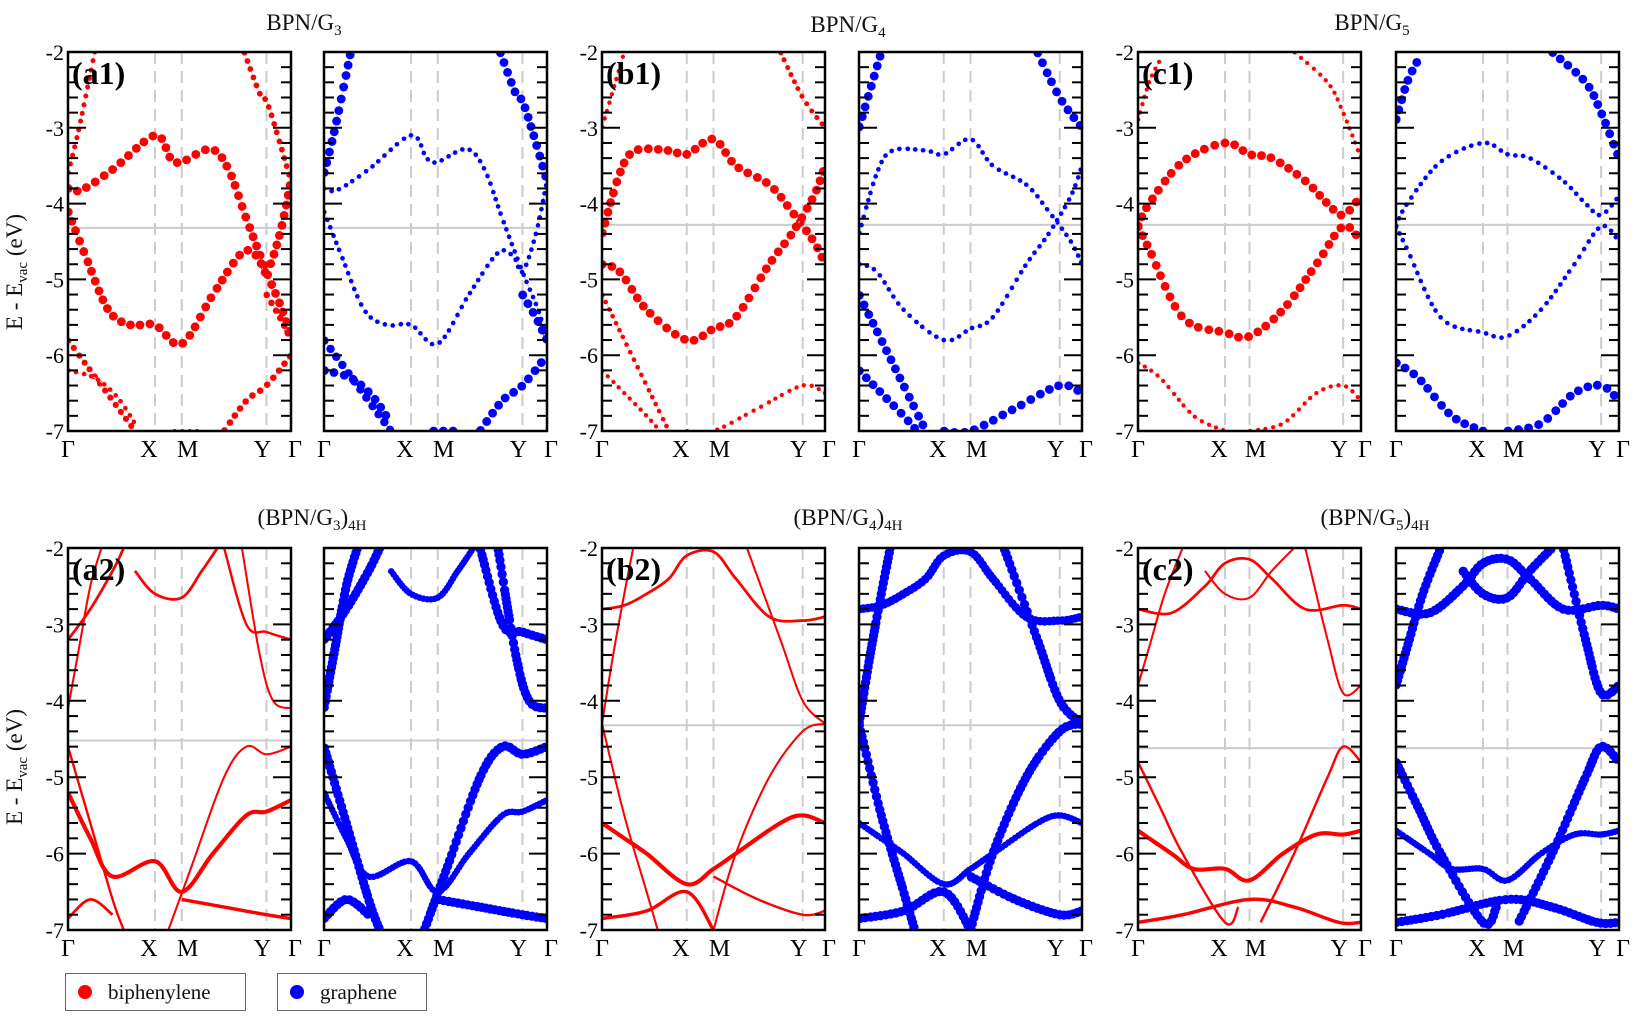 This screenshot has height=1024, width=1634. Describe the element at coordinates (1125, 204) in the screenshot. I see `y-tick-label: -4` at that location.